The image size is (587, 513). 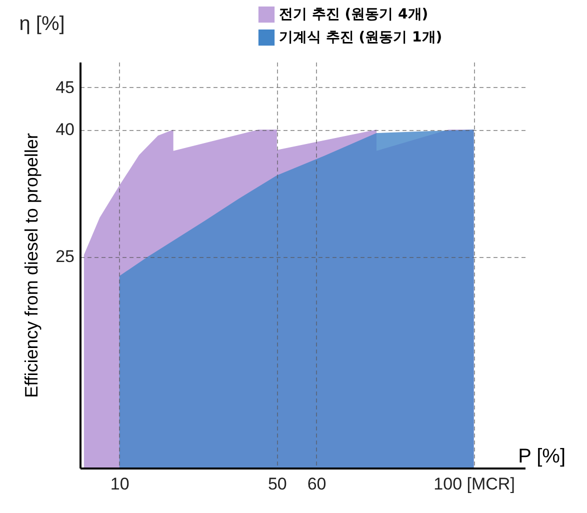 I want to click on y-tick-label: 40, so click(x=65, y=130).